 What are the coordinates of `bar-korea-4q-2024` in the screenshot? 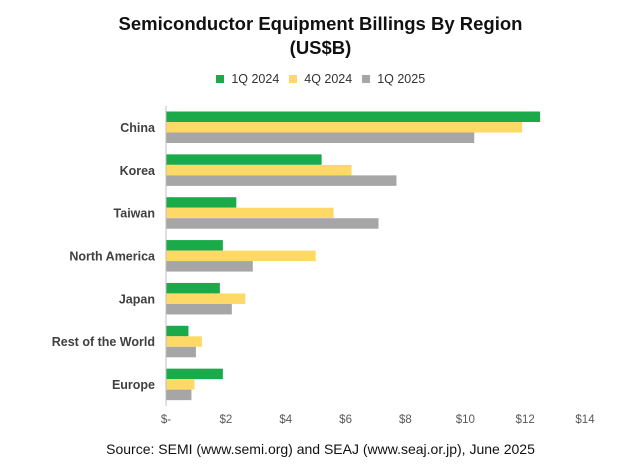 It's located at (259, 170).